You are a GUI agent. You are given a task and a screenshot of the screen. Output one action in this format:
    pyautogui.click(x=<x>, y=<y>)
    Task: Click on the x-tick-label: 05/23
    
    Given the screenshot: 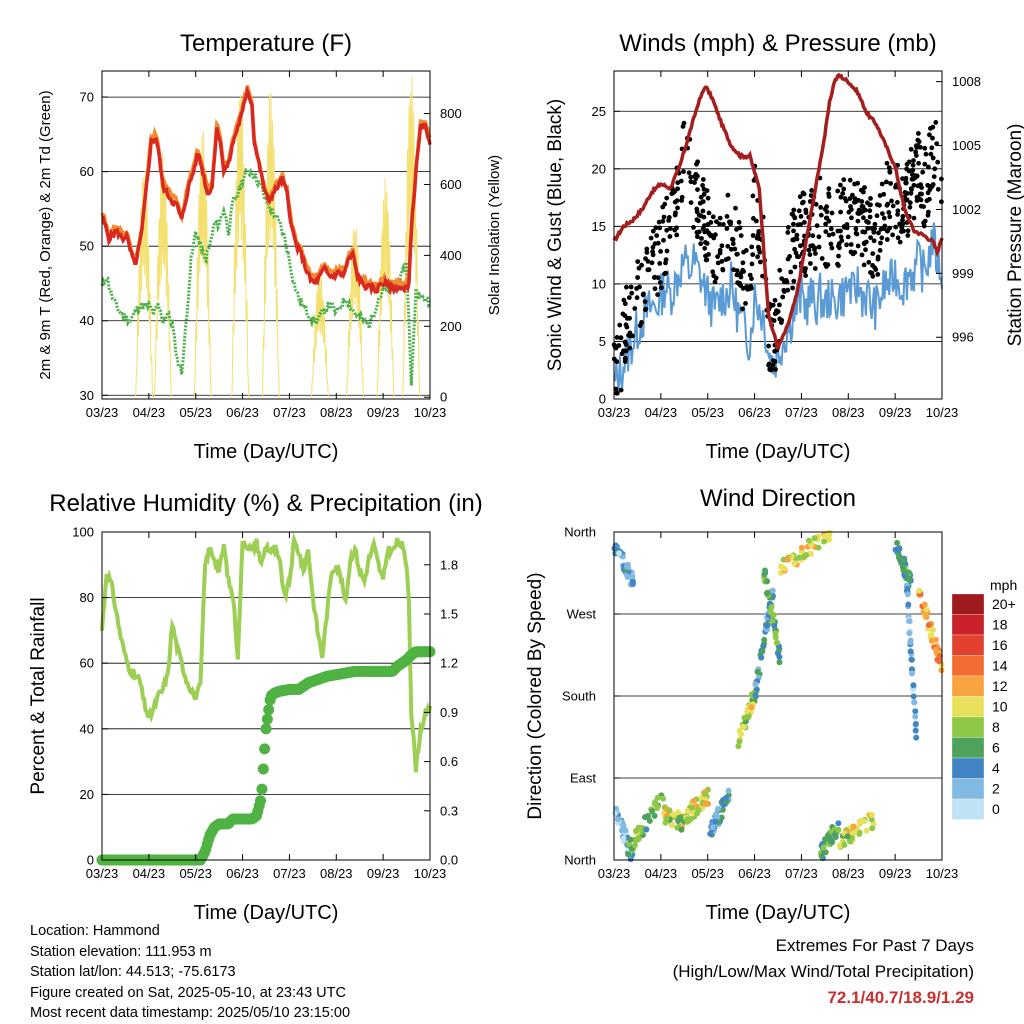 What is the action you would take?
    pyautogui.click(x=707, y=412)
    